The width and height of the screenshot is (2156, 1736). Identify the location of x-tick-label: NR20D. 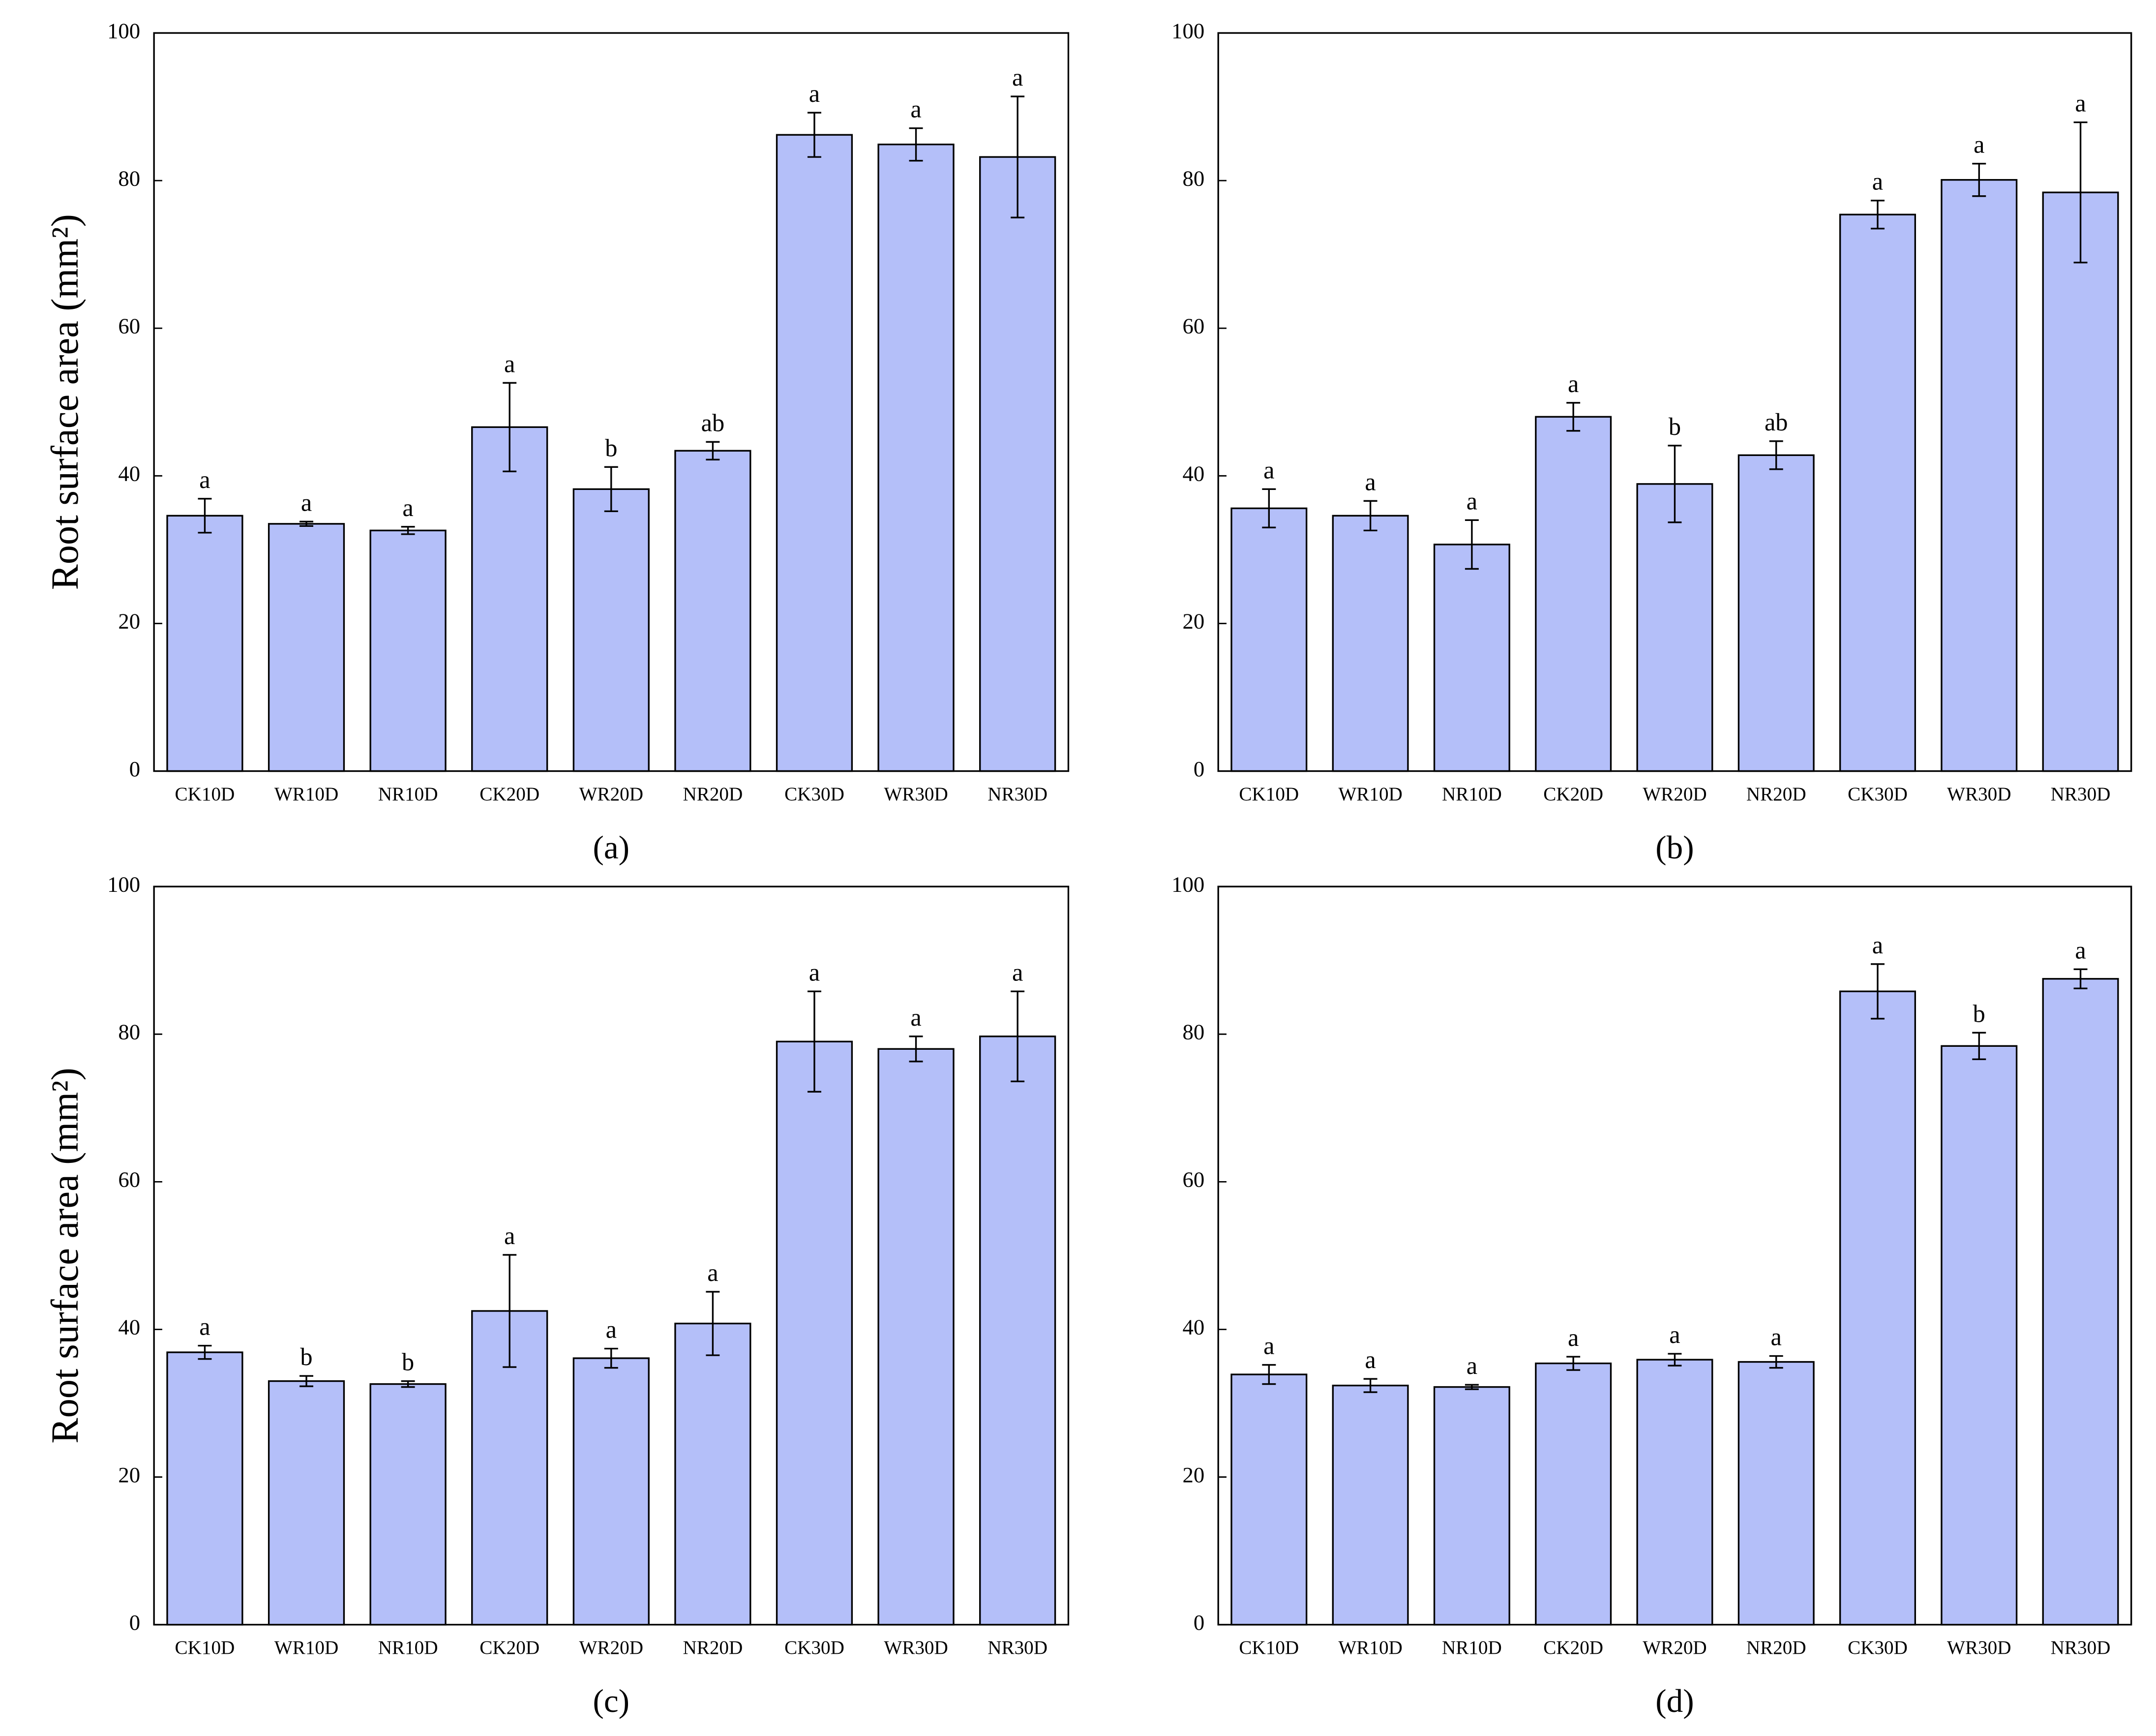
(713, 1647).